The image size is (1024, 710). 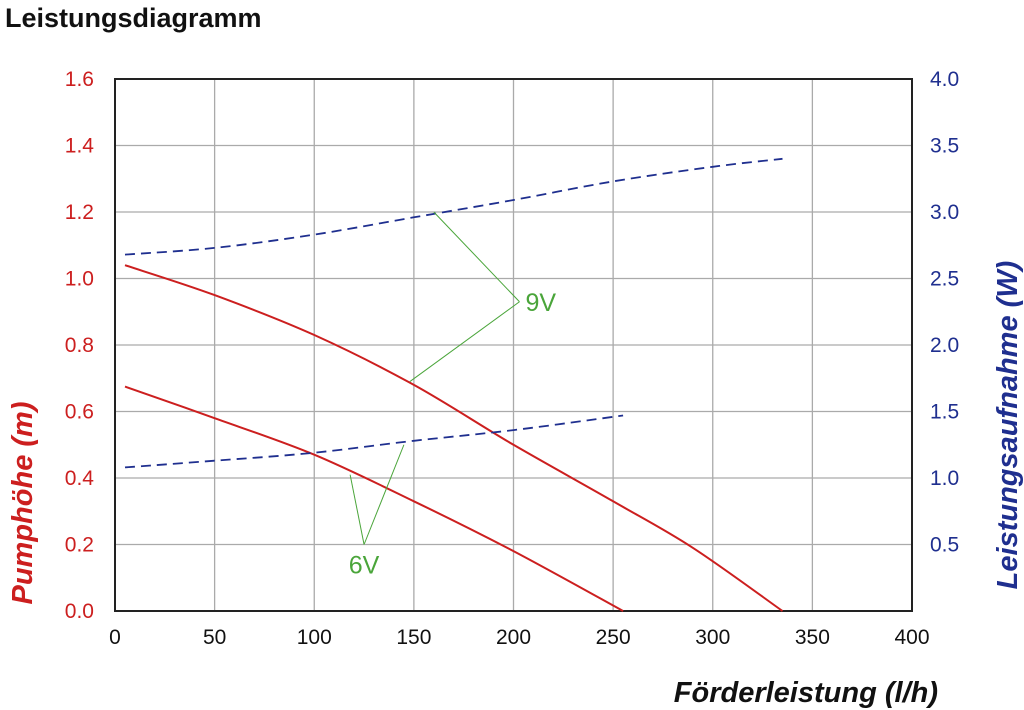 What do you see at coordinates (944, 545) in the screenshot?
I see `right-tick-label: 0.5` at bounding box center [944, 545].